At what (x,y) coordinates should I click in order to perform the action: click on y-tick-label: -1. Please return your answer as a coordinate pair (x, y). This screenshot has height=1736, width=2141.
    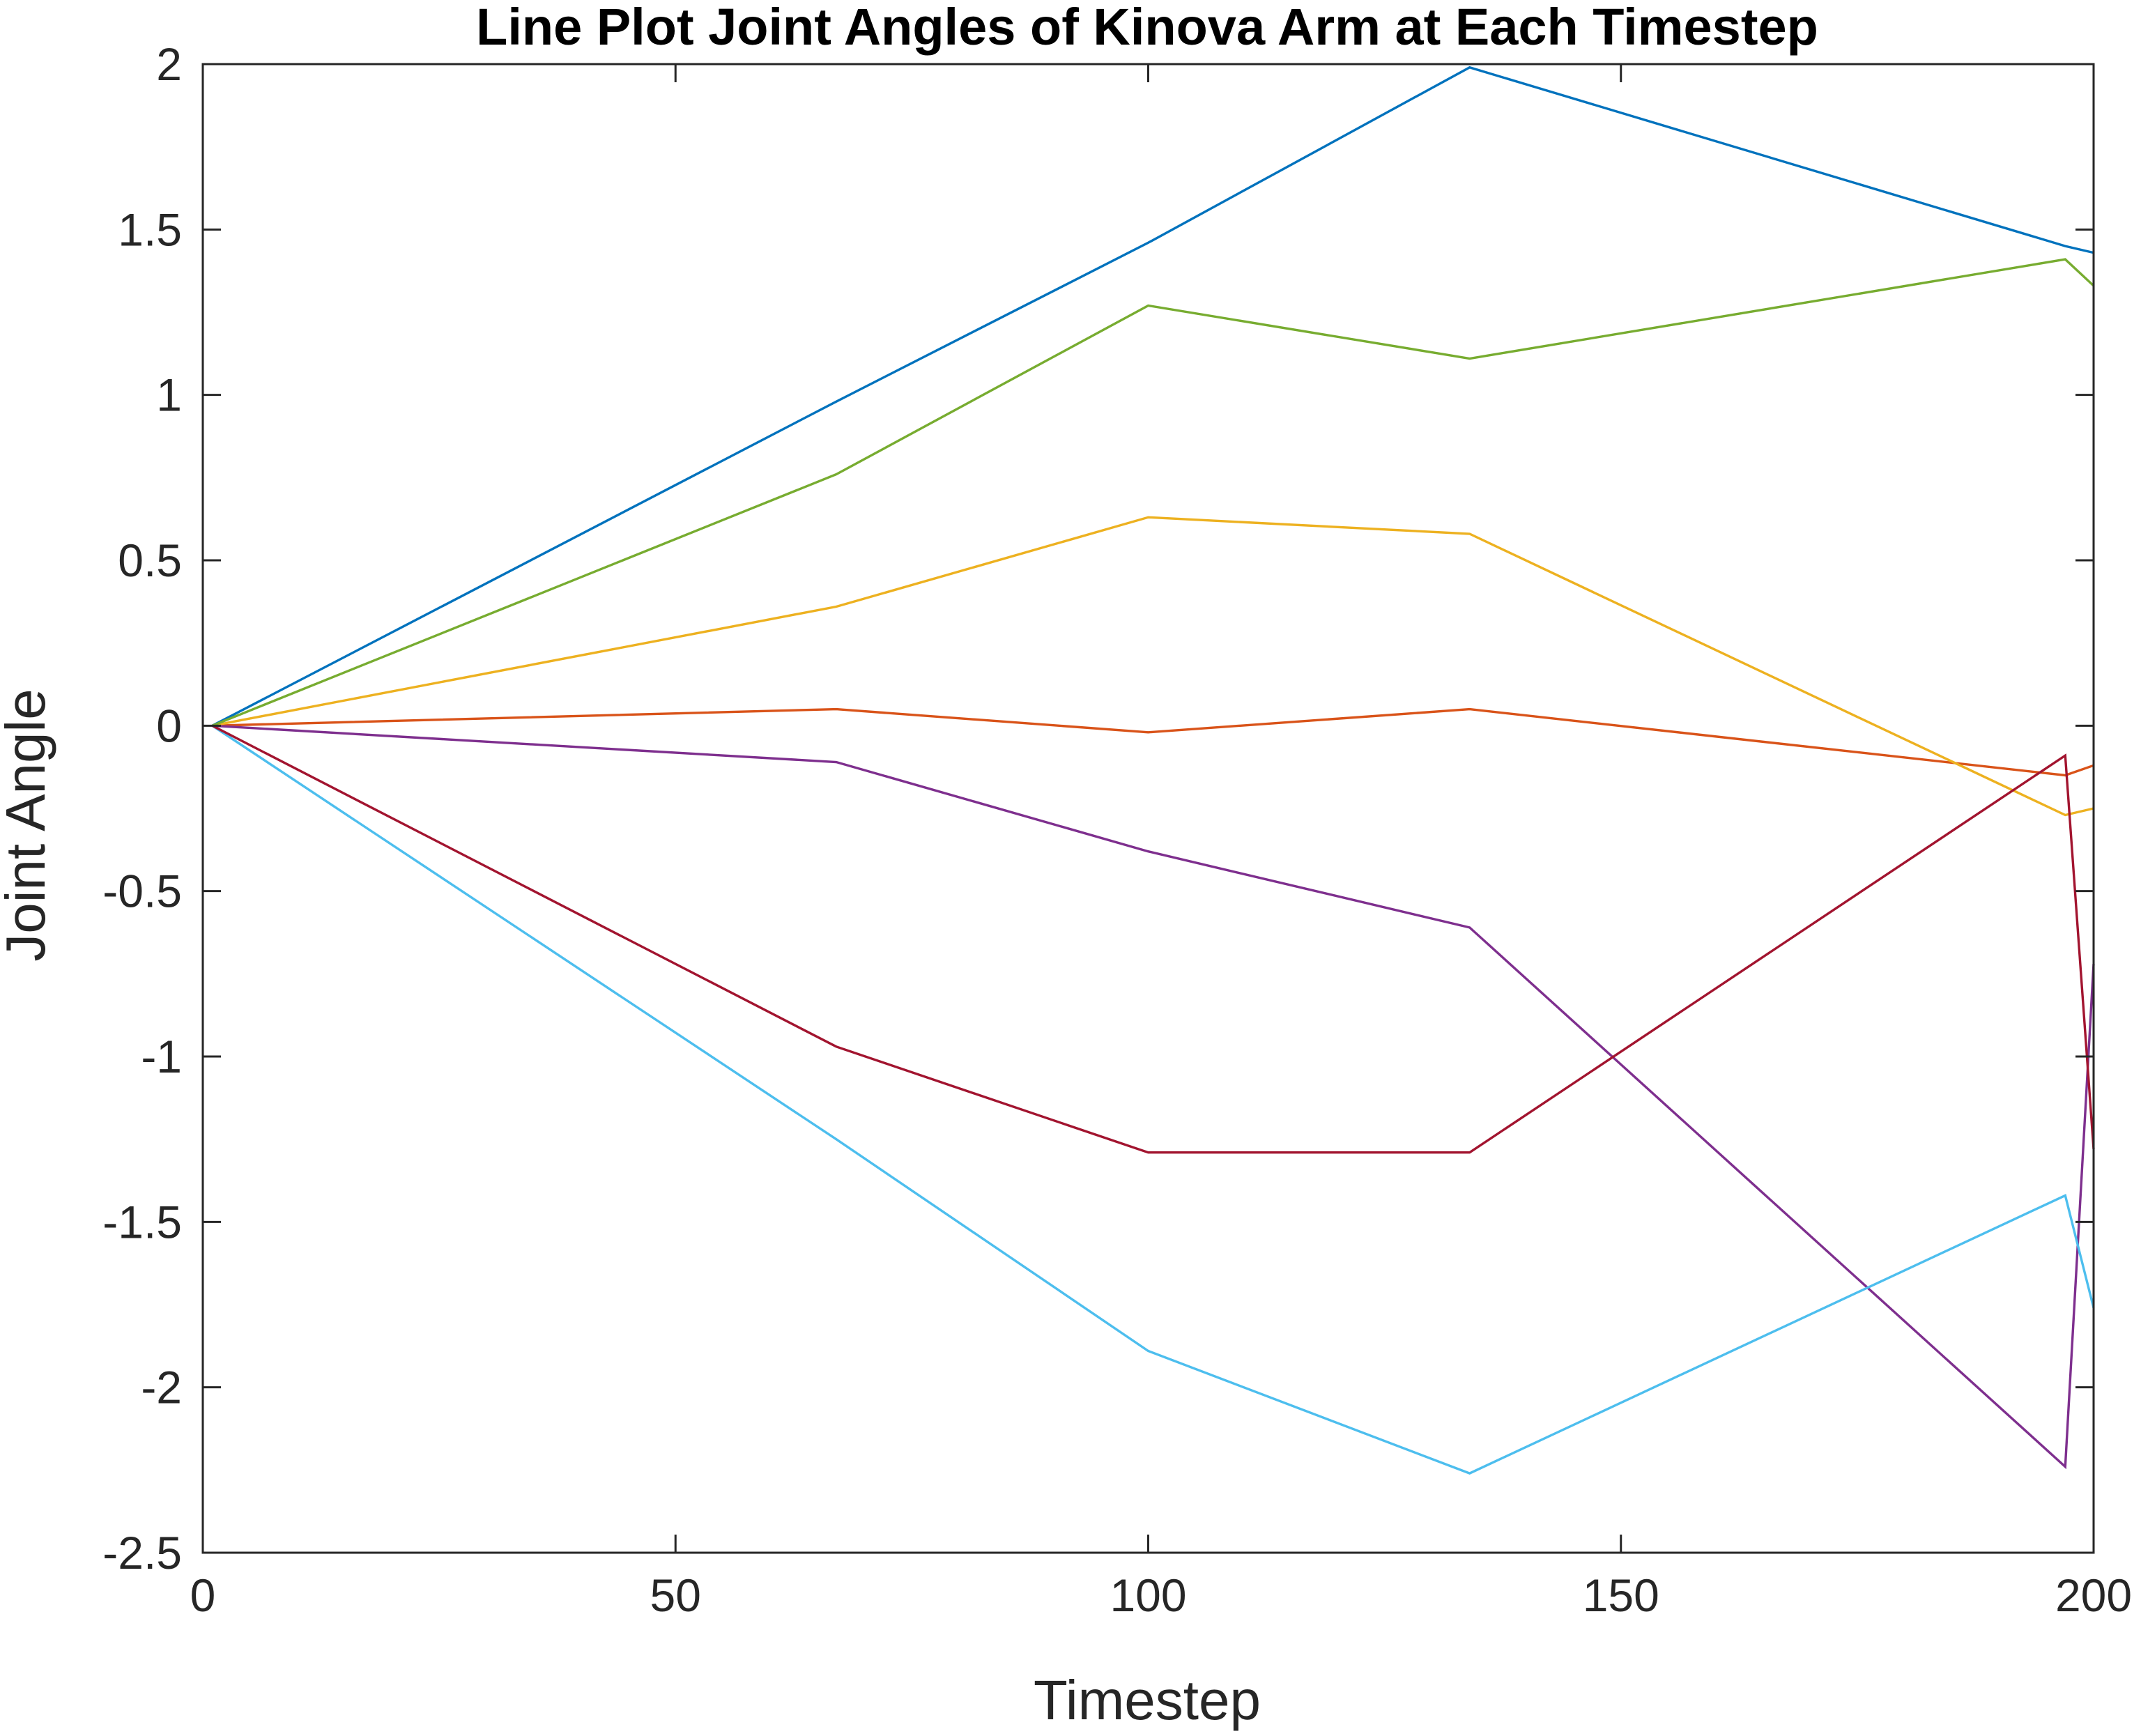
    Looking at the image, I should click on (161, 1056).